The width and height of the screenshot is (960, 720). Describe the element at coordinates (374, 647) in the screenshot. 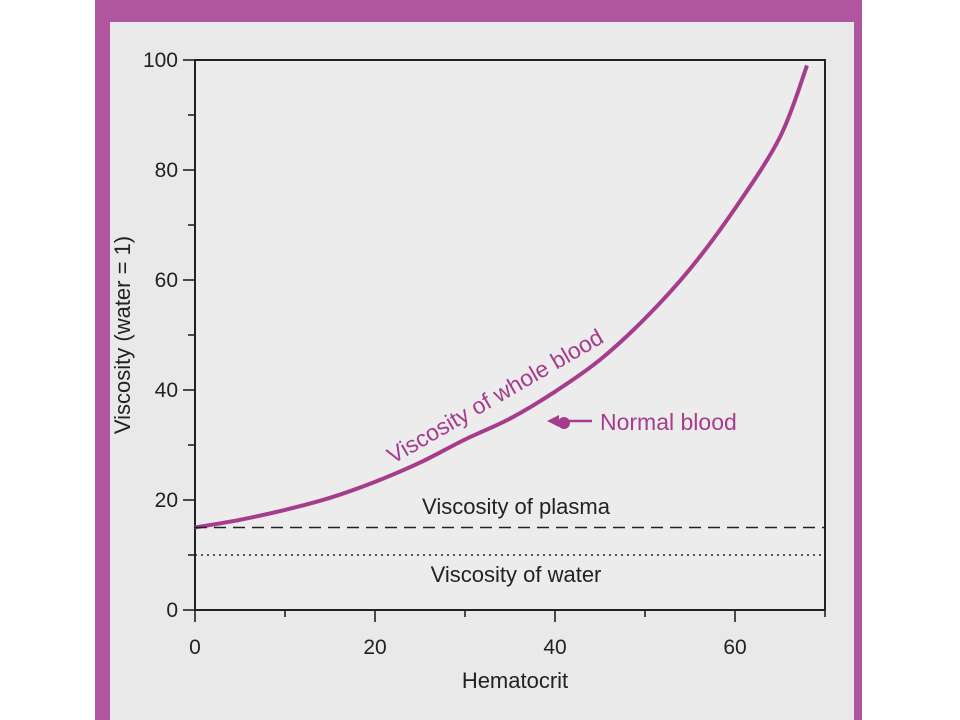

I see `x-tick-label: 20` at that location.